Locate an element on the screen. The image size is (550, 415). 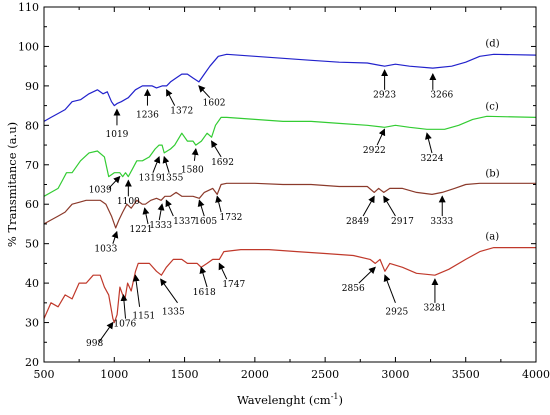
peak-annotation: 3333 is located at coordinates (441, 211).